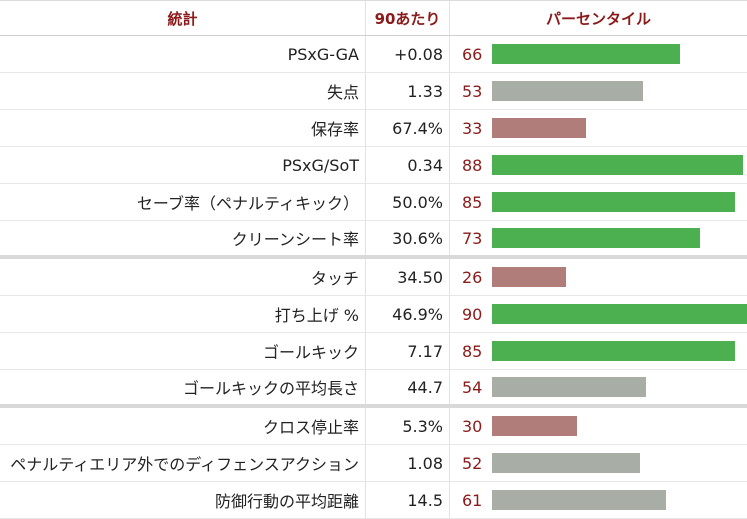 This screenshot has width=747, height=519. What do you see at coordinates (183, 54) in the screenshot?
I see `stat-label: PSxG-GA` at bounding box center [183, 54].